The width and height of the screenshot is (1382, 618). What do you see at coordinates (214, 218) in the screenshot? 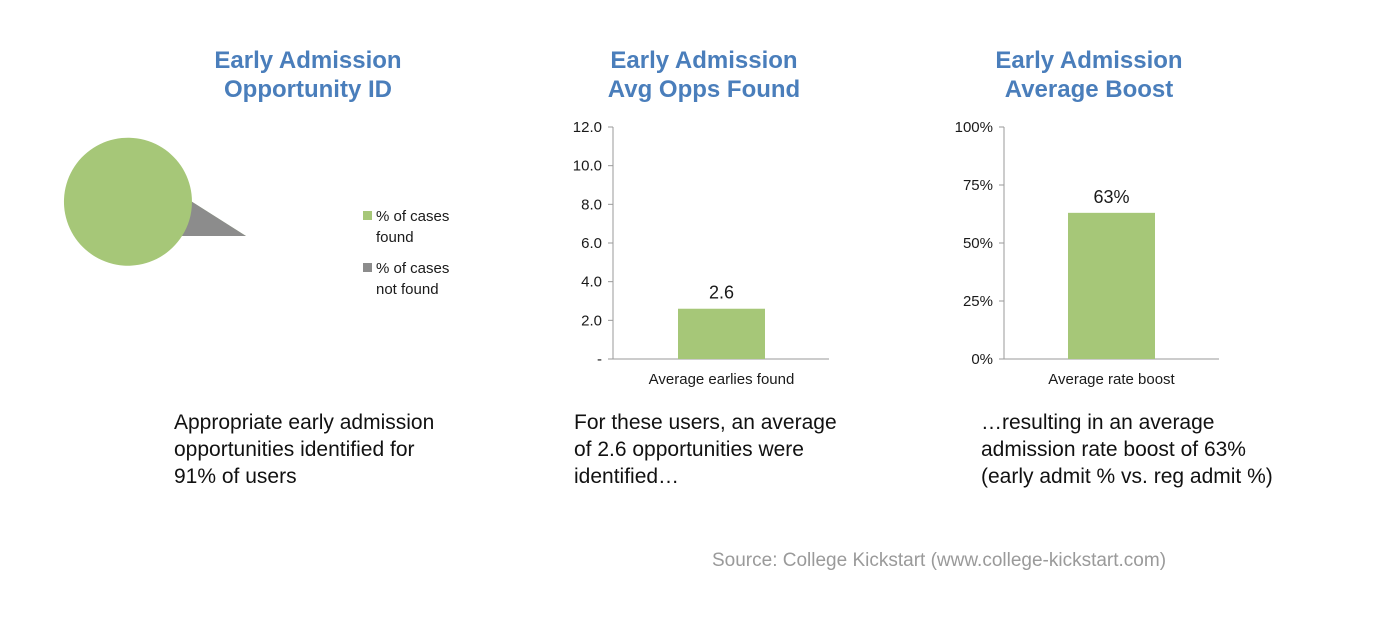
I see `pie-slice-not-found` at bounding box center [214, 218].